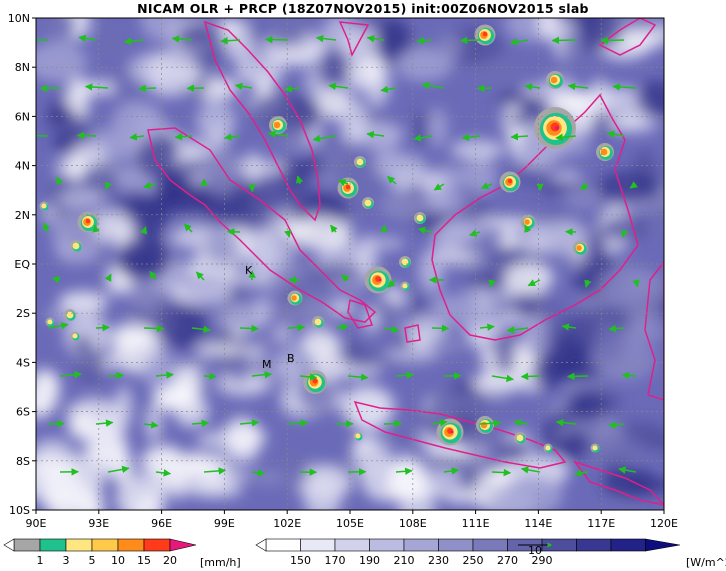  Describe the element at coordinates (706, 562) in the screenshot. I see `olr-unit: [W/m^2]` at that location.